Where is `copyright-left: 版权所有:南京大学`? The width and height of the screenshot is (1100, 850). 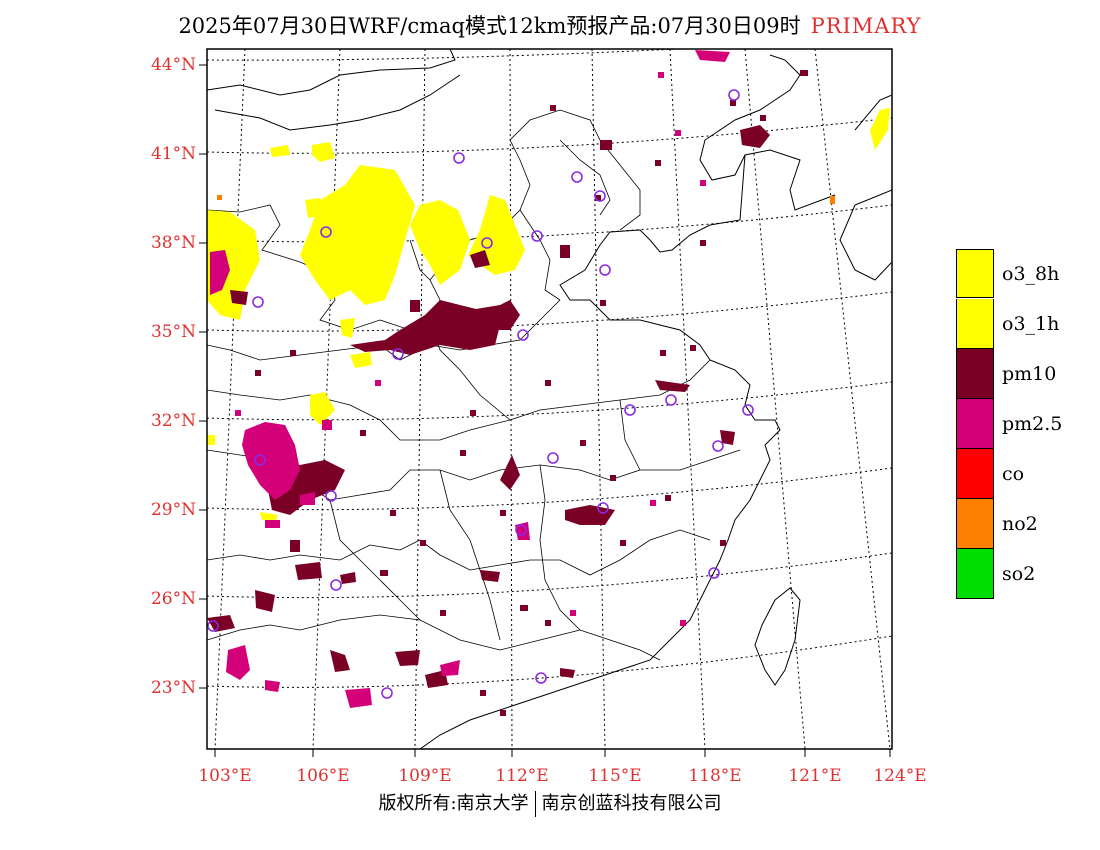 copyright-left: 版权所有:南京大学 is located at coordinates (453, 803).